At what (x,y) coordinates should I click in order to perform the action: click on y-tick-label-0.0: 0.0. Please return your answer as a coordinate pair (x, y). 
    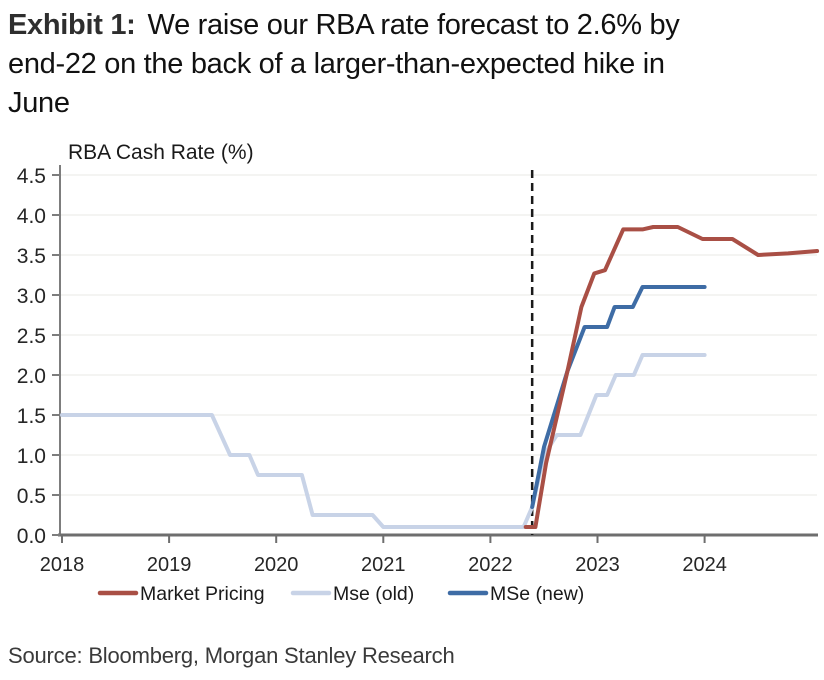
    Looking at the image, I should click on (31, 536).